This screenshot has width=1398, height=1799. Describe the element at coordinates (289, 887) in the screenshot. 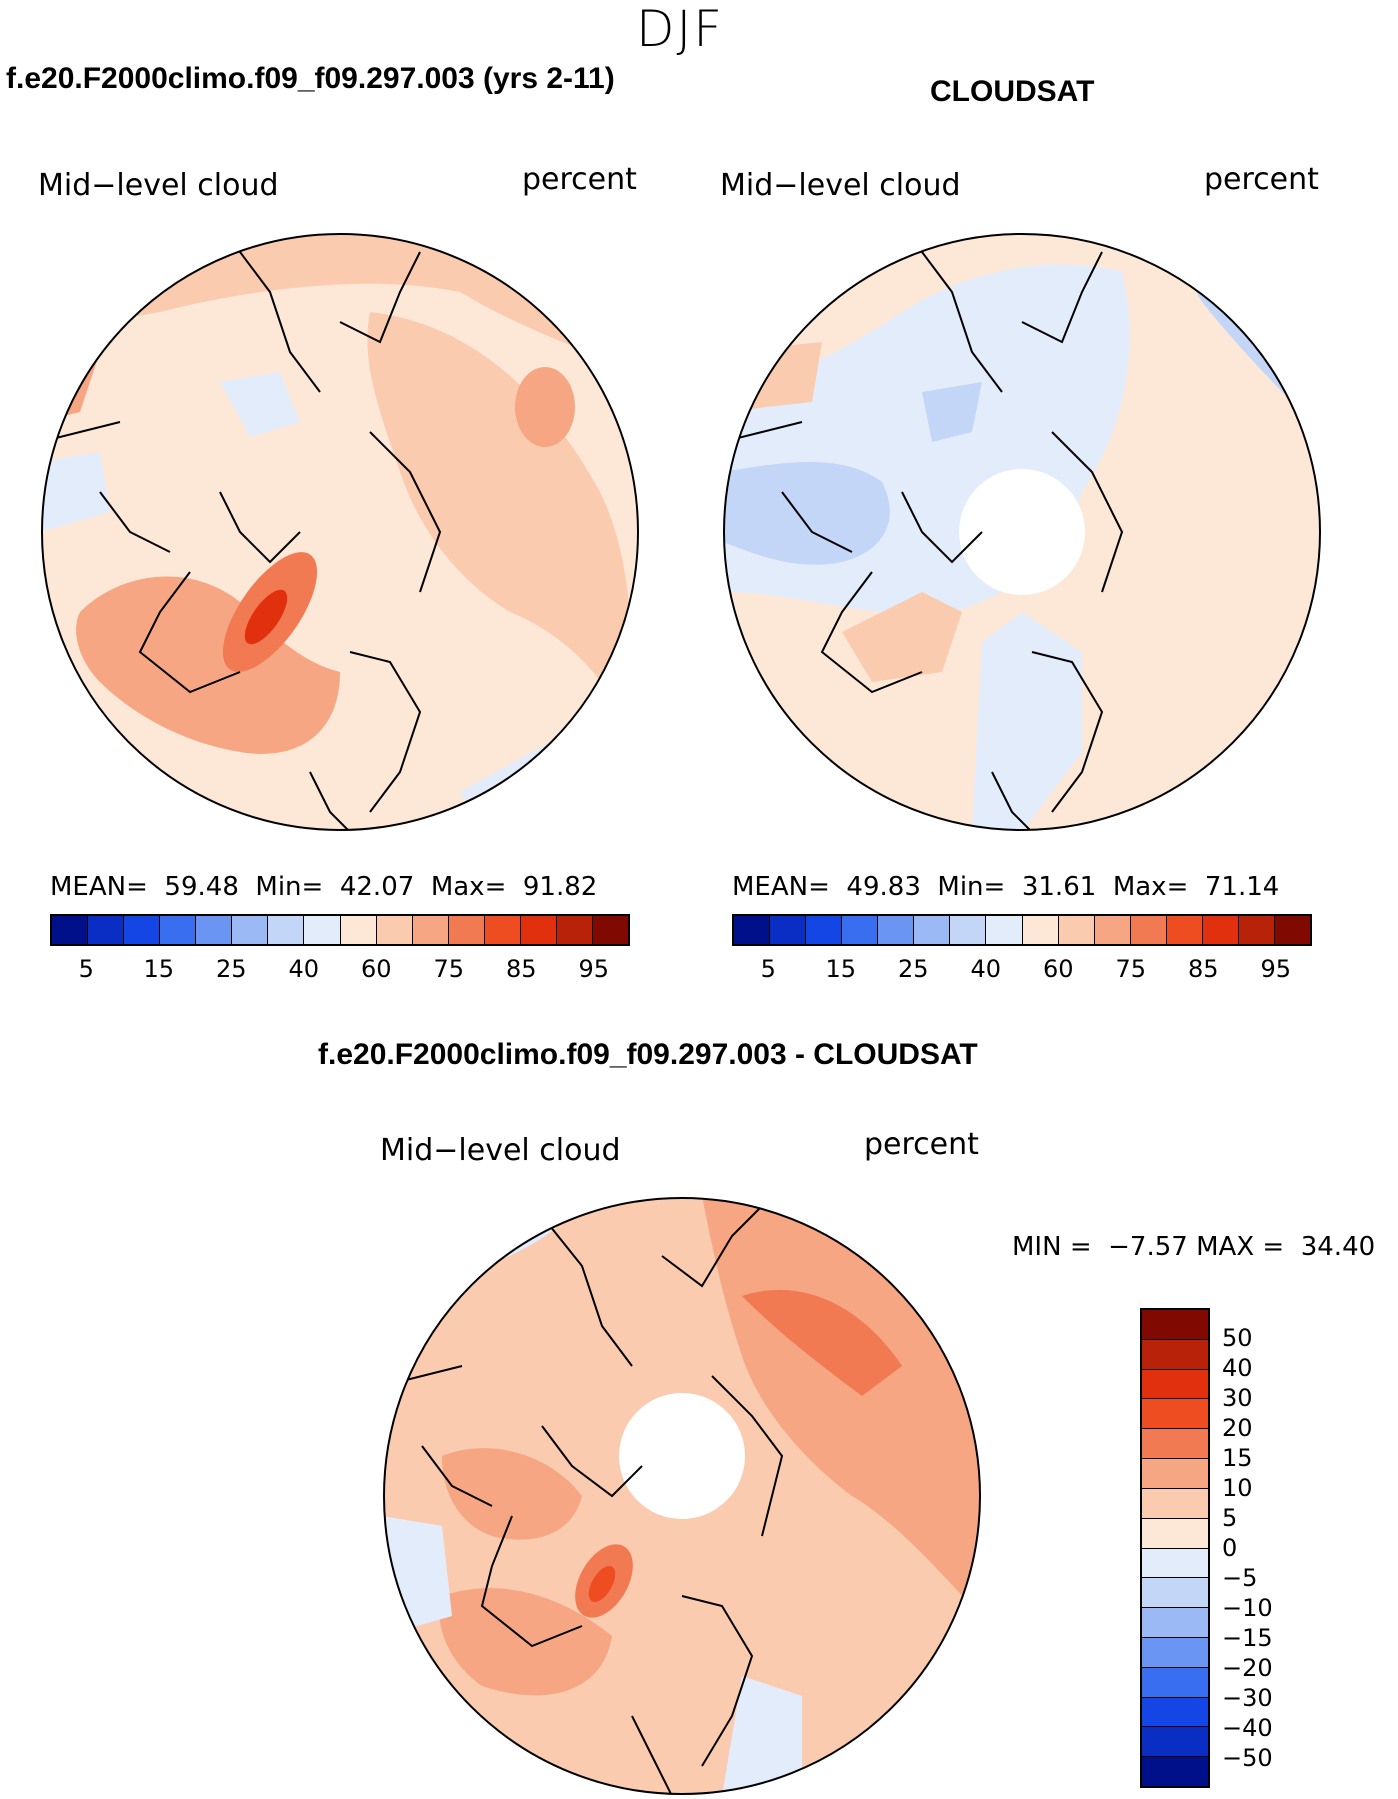

I see `model-min-label: Min=` at that location.